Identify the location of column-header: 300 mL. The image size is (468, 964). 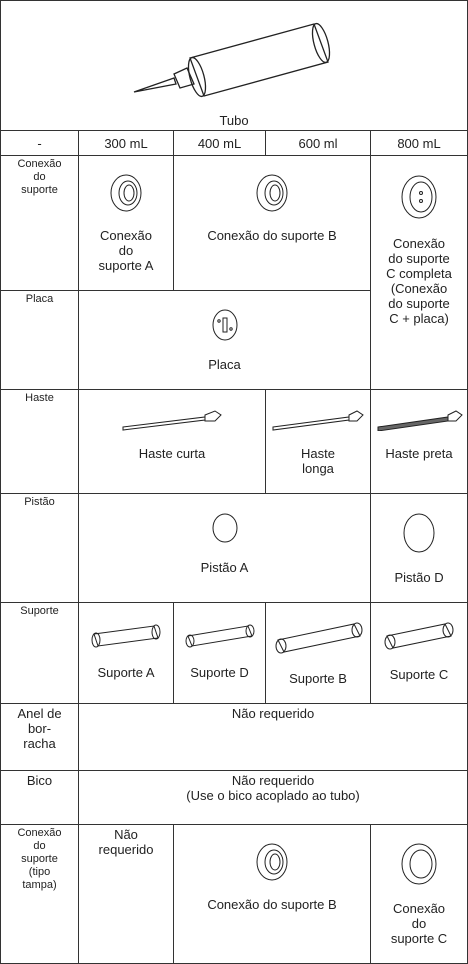
(126, 143).